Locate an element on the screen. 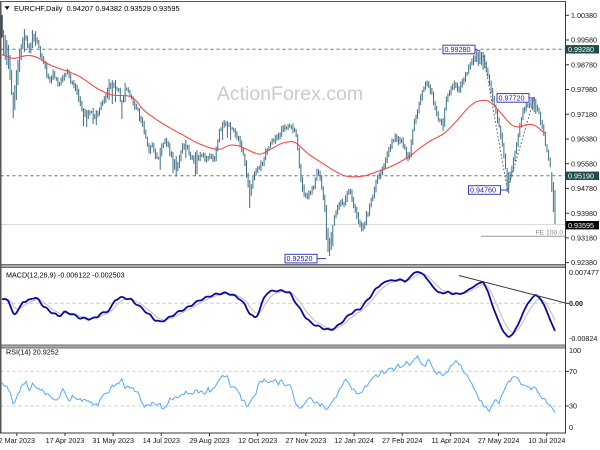 The width and height of the screenshot is (600, 450). svg-text: 0.94760 is located at coordinates (483, 190).